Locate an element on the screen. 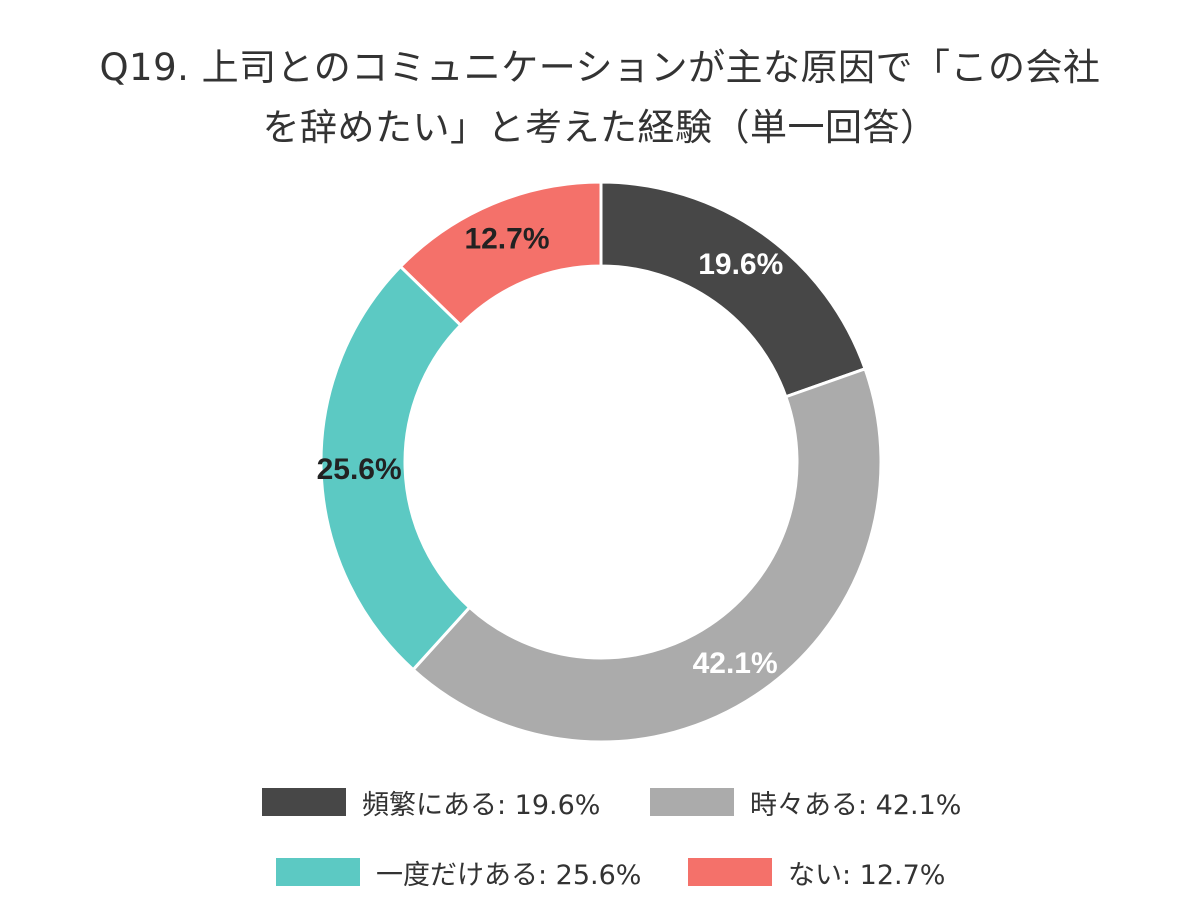 Image resolution: width=1200 pixels, height=924 pixels. slice-label-never: 12.7% is located at coordinates (506, 239).